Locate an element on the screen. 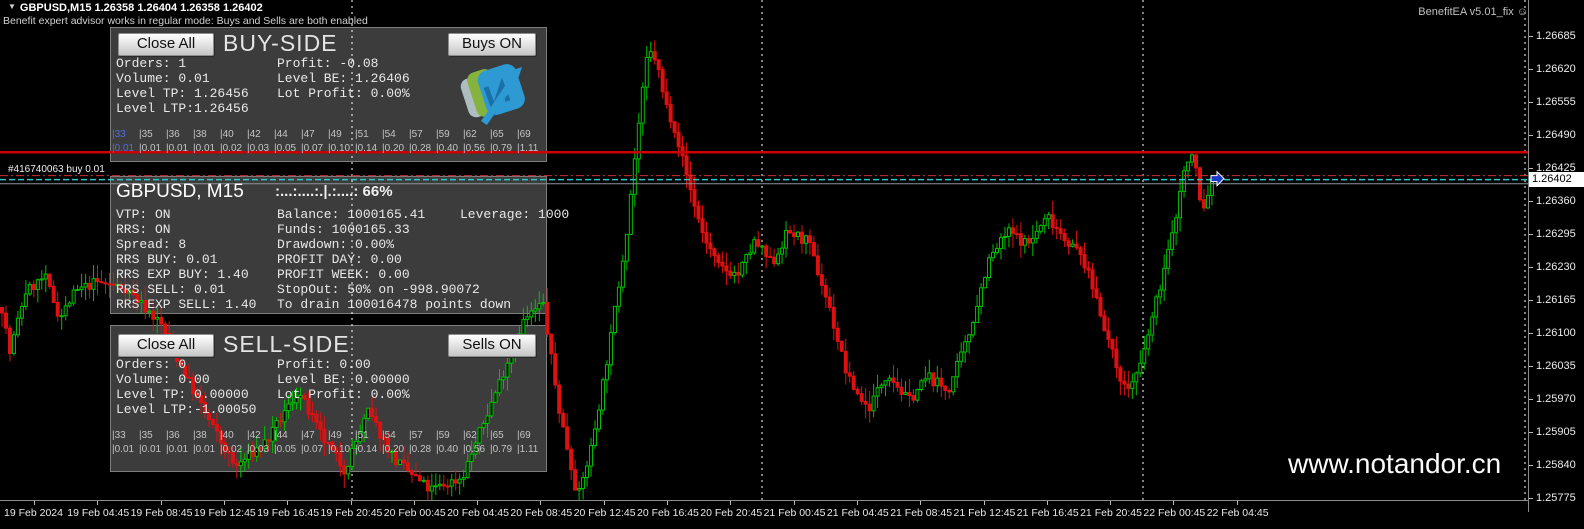 This screenshot has width=1584, height=529. smiley-icon: ☺ is located at coordinates (1522, 12).